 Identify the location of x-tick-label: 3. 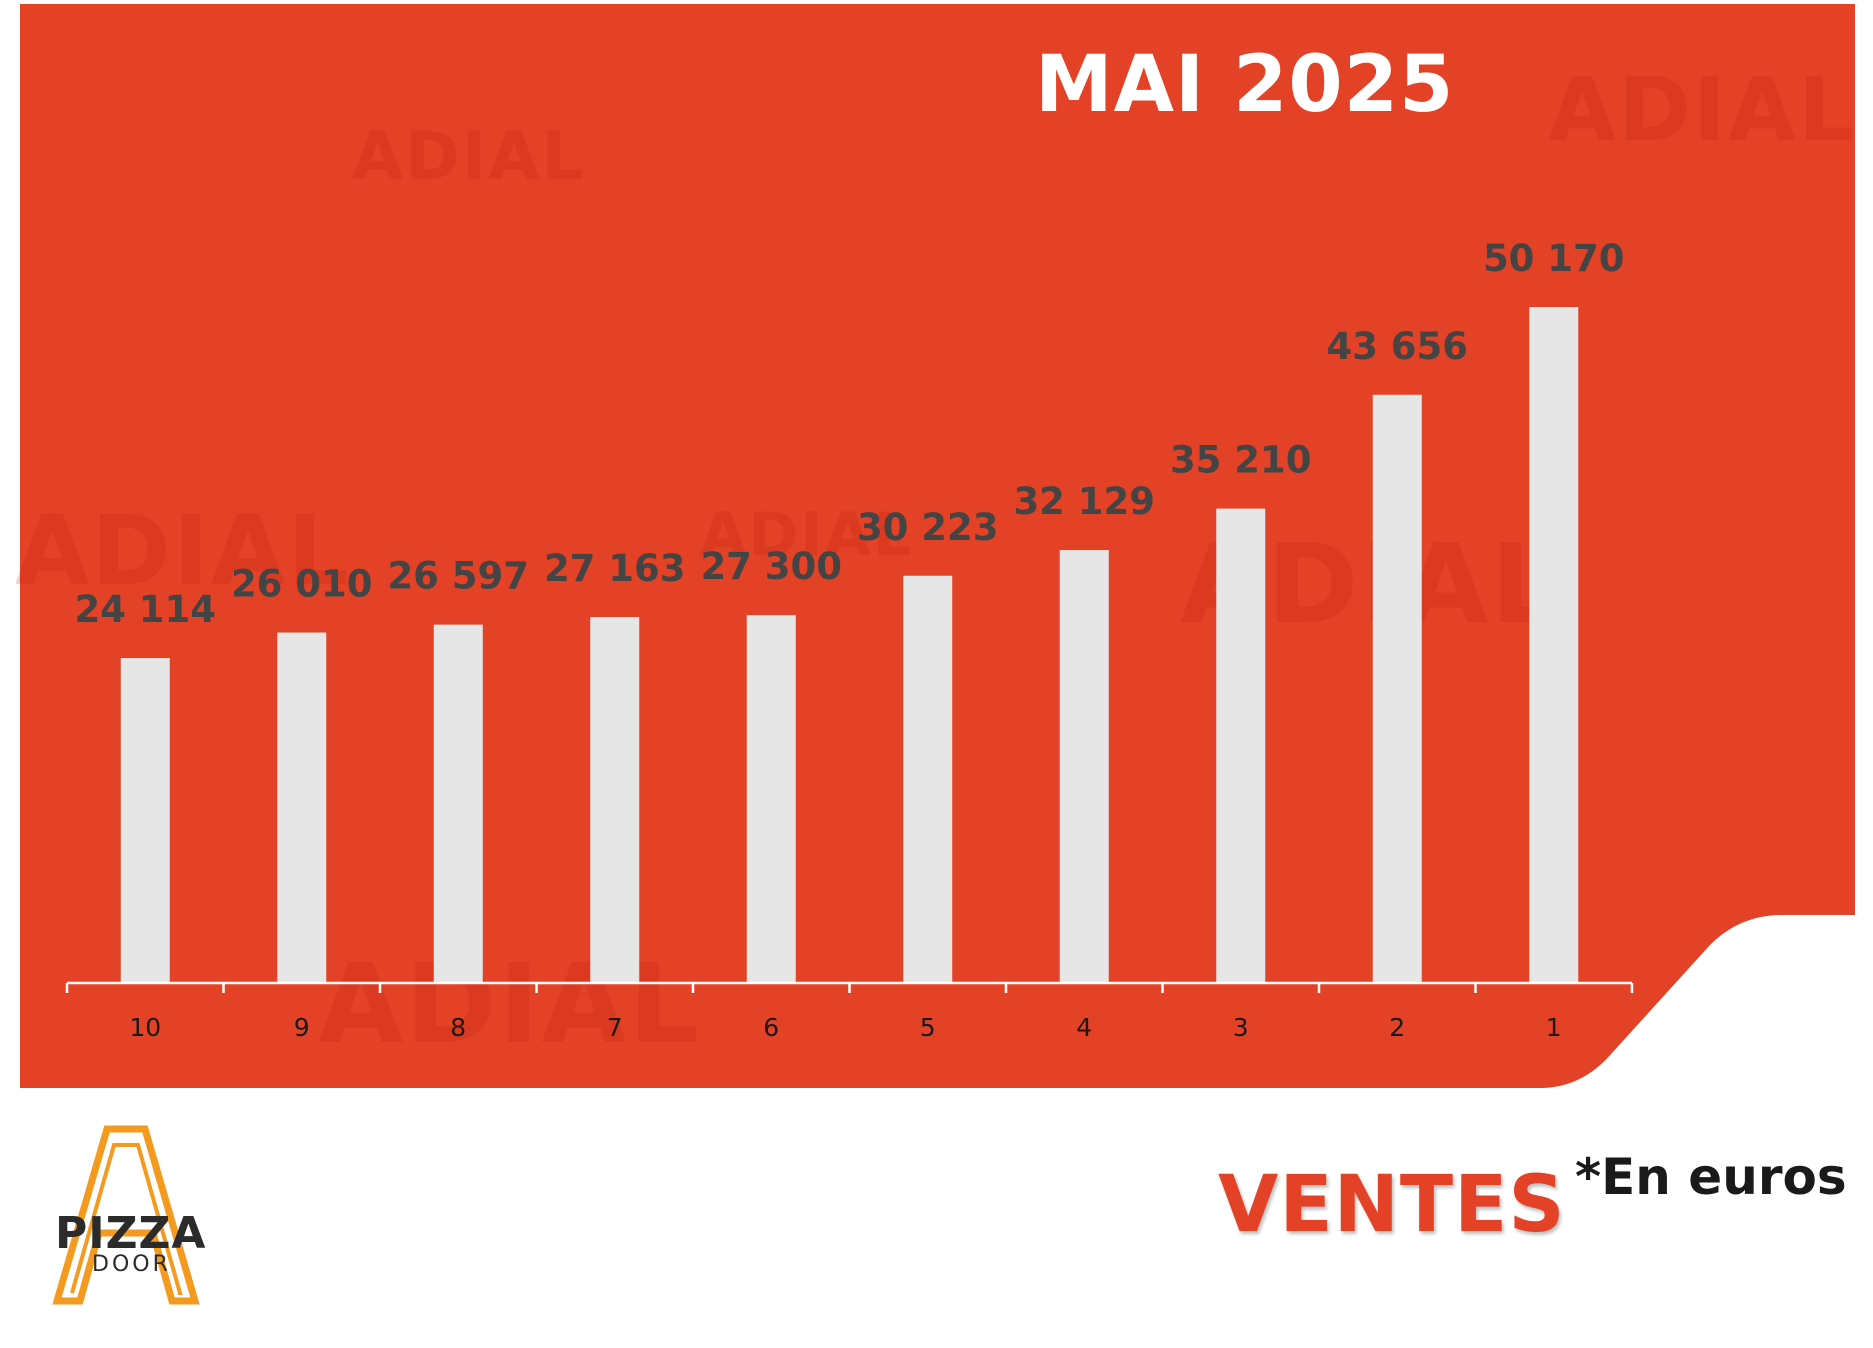
(1241, 1027).